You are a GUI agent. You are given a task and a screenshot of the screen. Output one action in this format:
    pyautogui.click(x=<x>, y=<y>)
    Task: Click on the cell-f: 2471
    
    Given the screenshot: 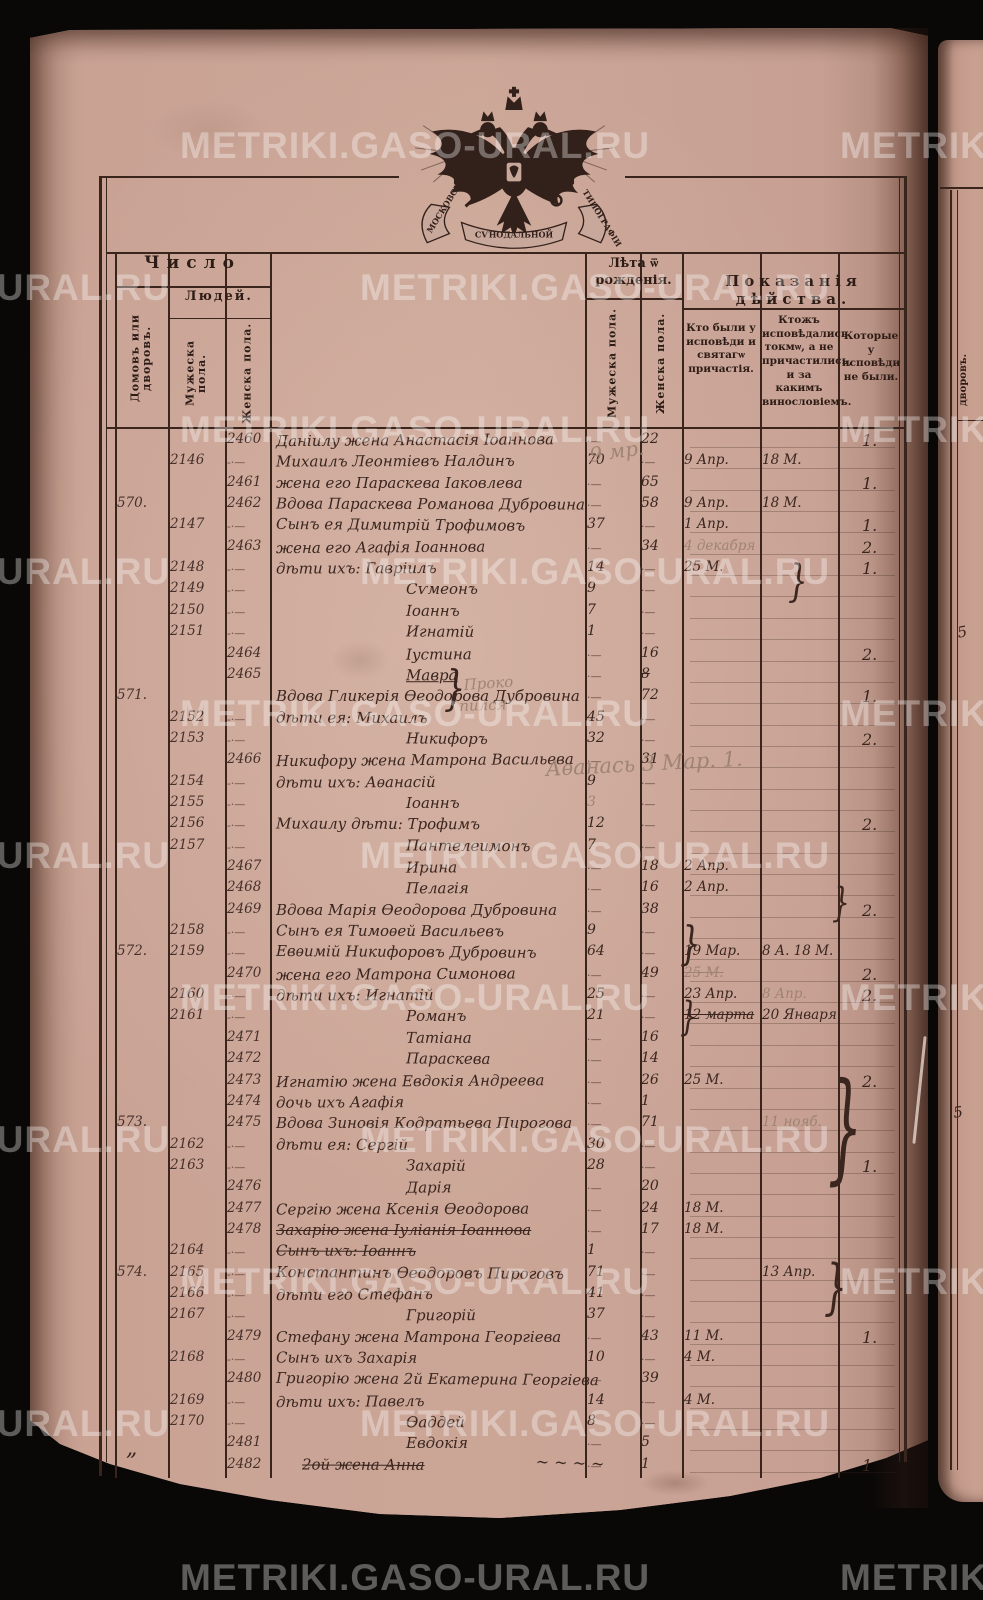 What is the action you would take?
    pyautogui.click(x=244, y=1036)
    